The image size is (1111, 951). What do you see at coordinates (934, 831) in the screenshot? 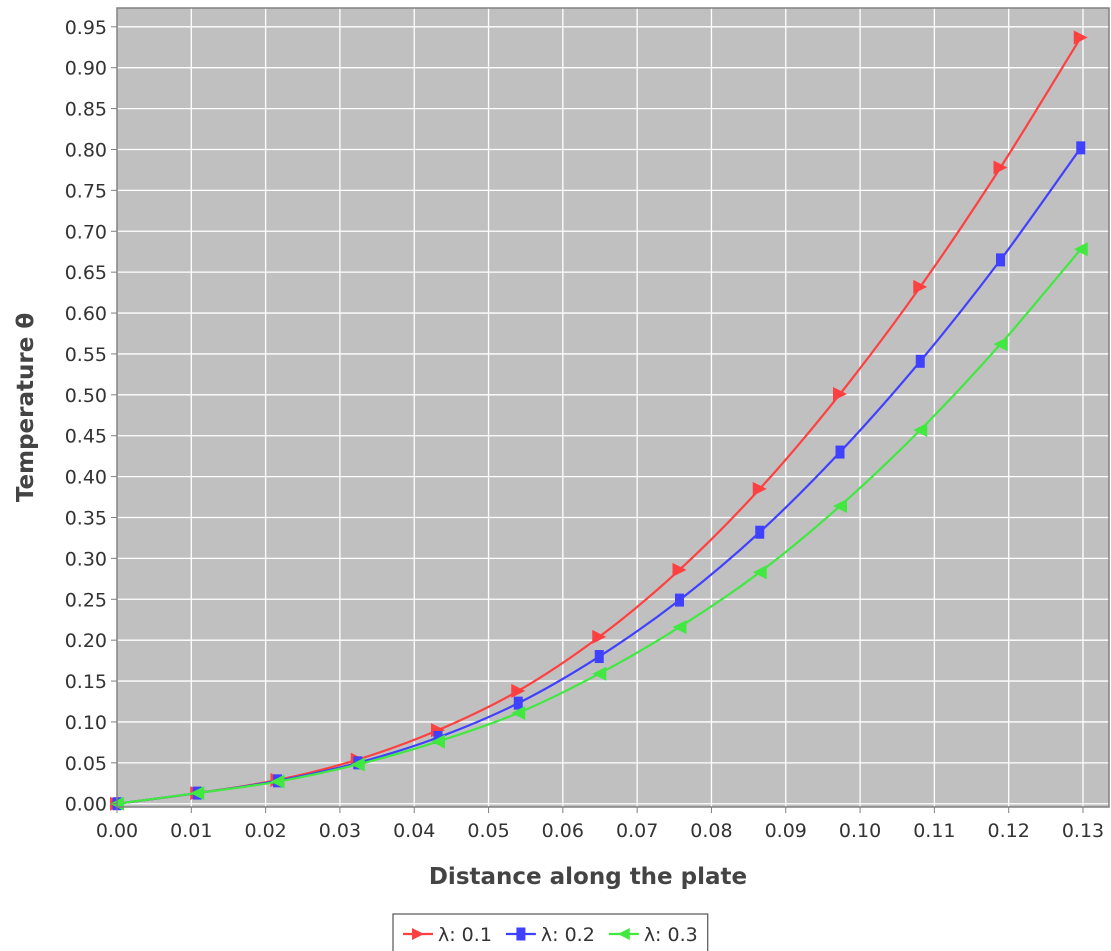
I see `x-tick-label: 0.11` at bounding box center [934, 831].